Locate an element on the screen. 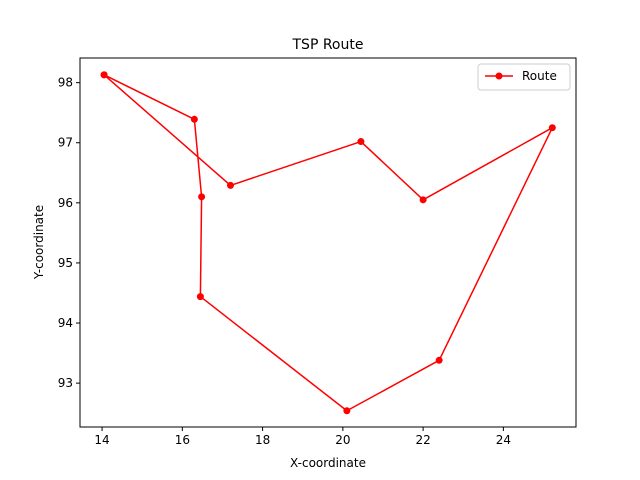 Image resolution: width=640 pixels, height=480 pixels. legend-box is located at coordinates (524, 77).